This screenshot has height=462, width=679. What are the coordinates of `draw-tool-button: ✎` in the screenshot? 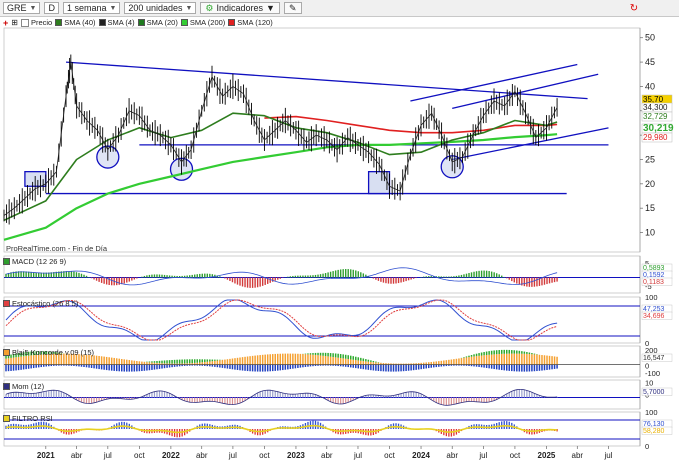 It's located at (292, 8).